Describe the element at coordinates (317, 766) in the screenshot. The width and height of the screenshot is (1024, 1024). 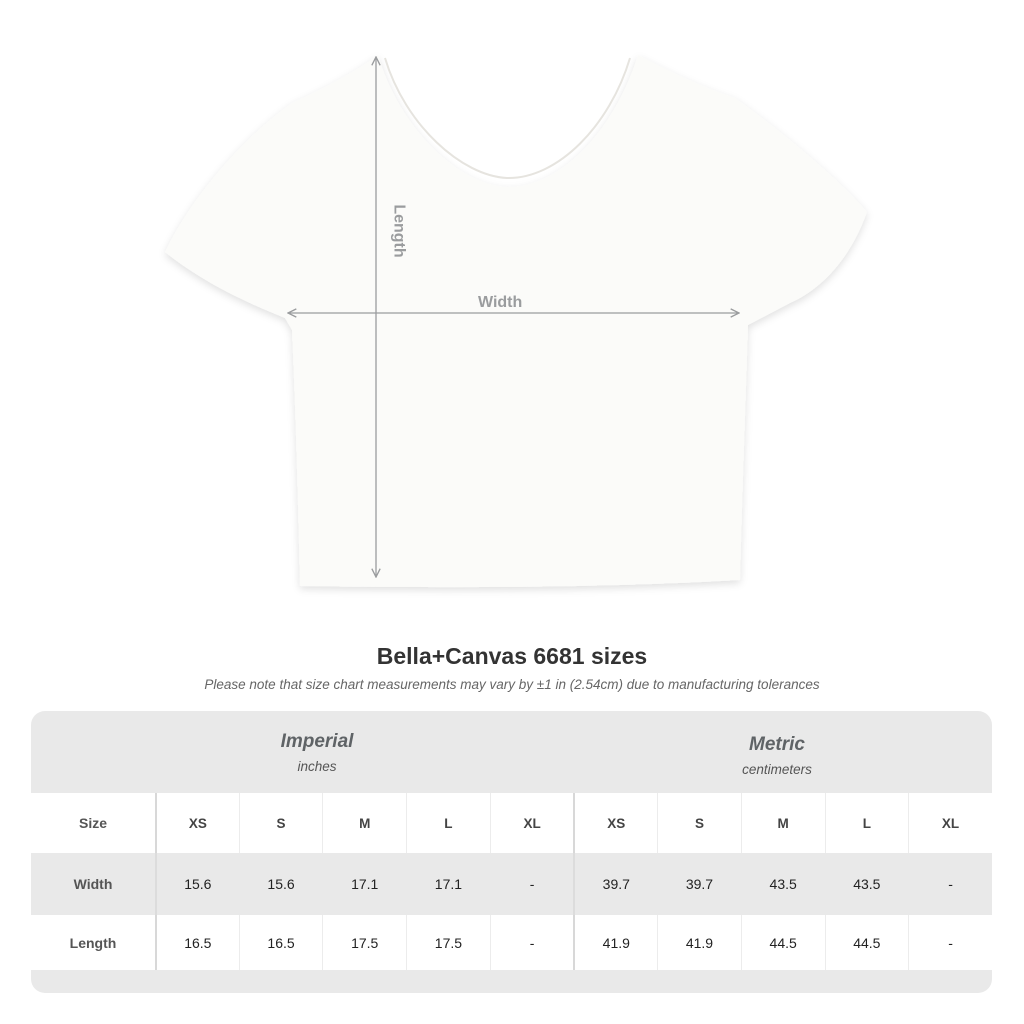
I see `group-unit: inches` at that location.